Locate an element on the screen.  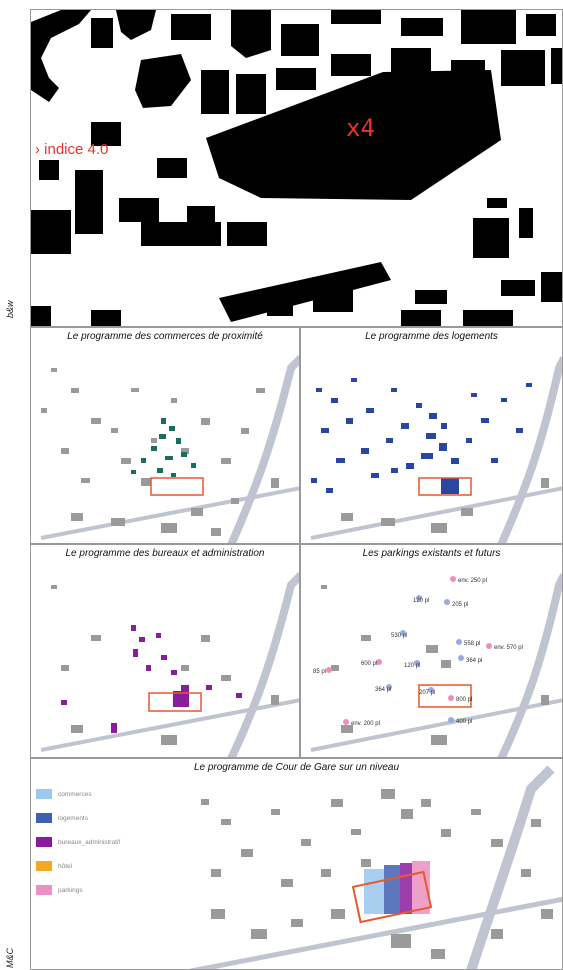
legend-item-parkings: parkings is located at coordinates (96, 890).